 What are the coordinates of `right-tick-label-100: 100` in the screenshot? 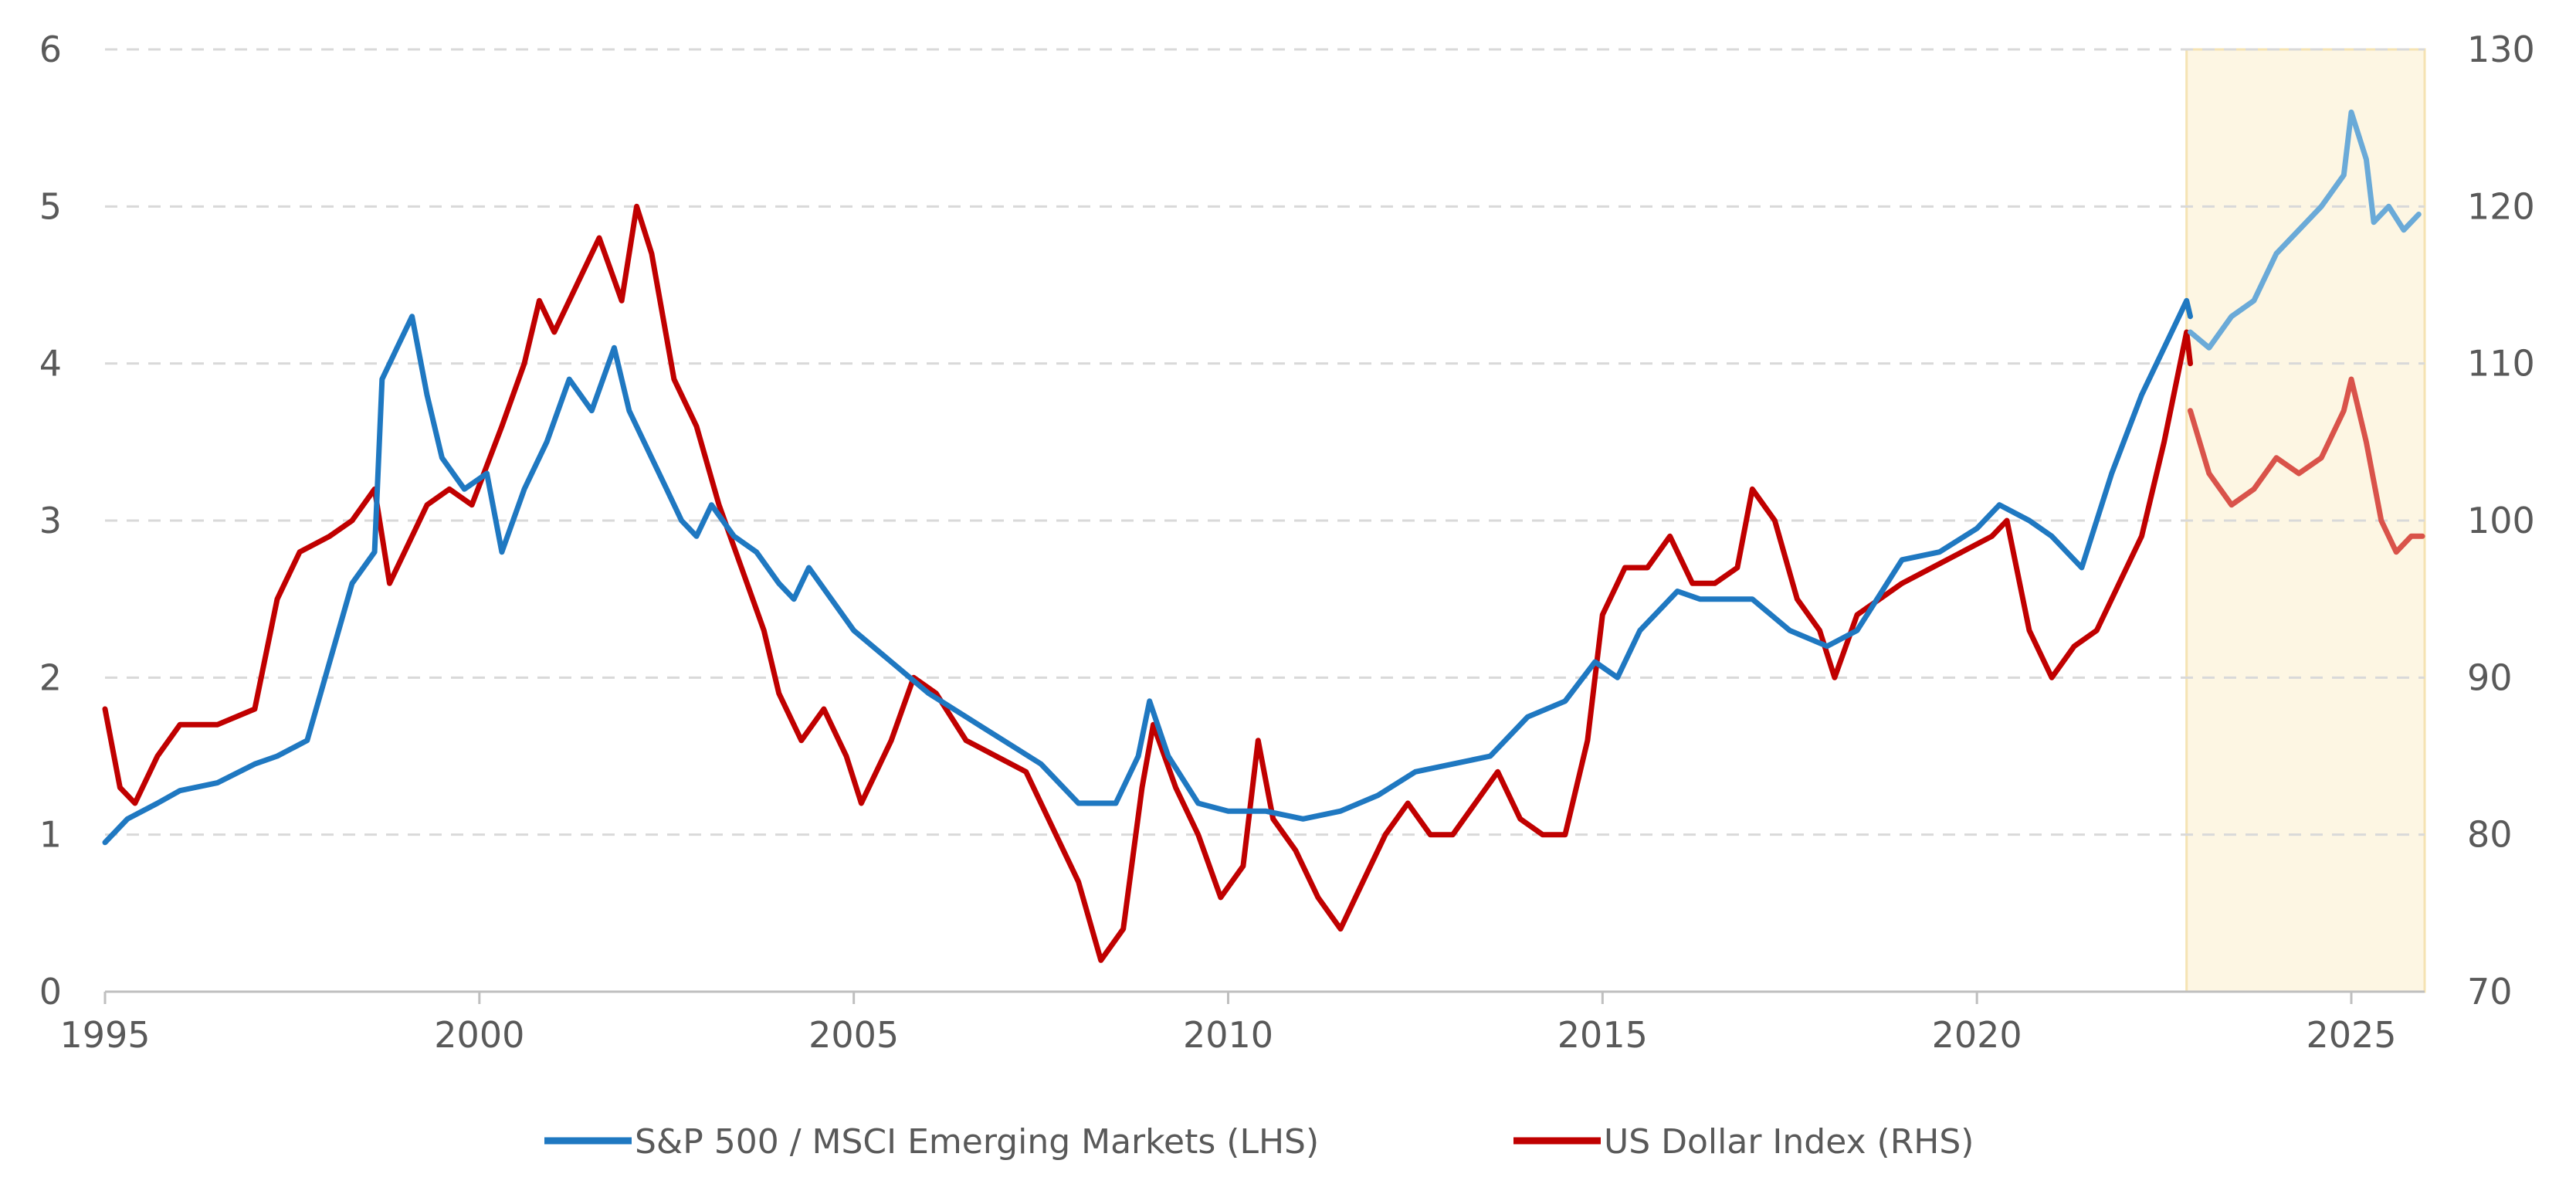 It's located at (2501, 520).